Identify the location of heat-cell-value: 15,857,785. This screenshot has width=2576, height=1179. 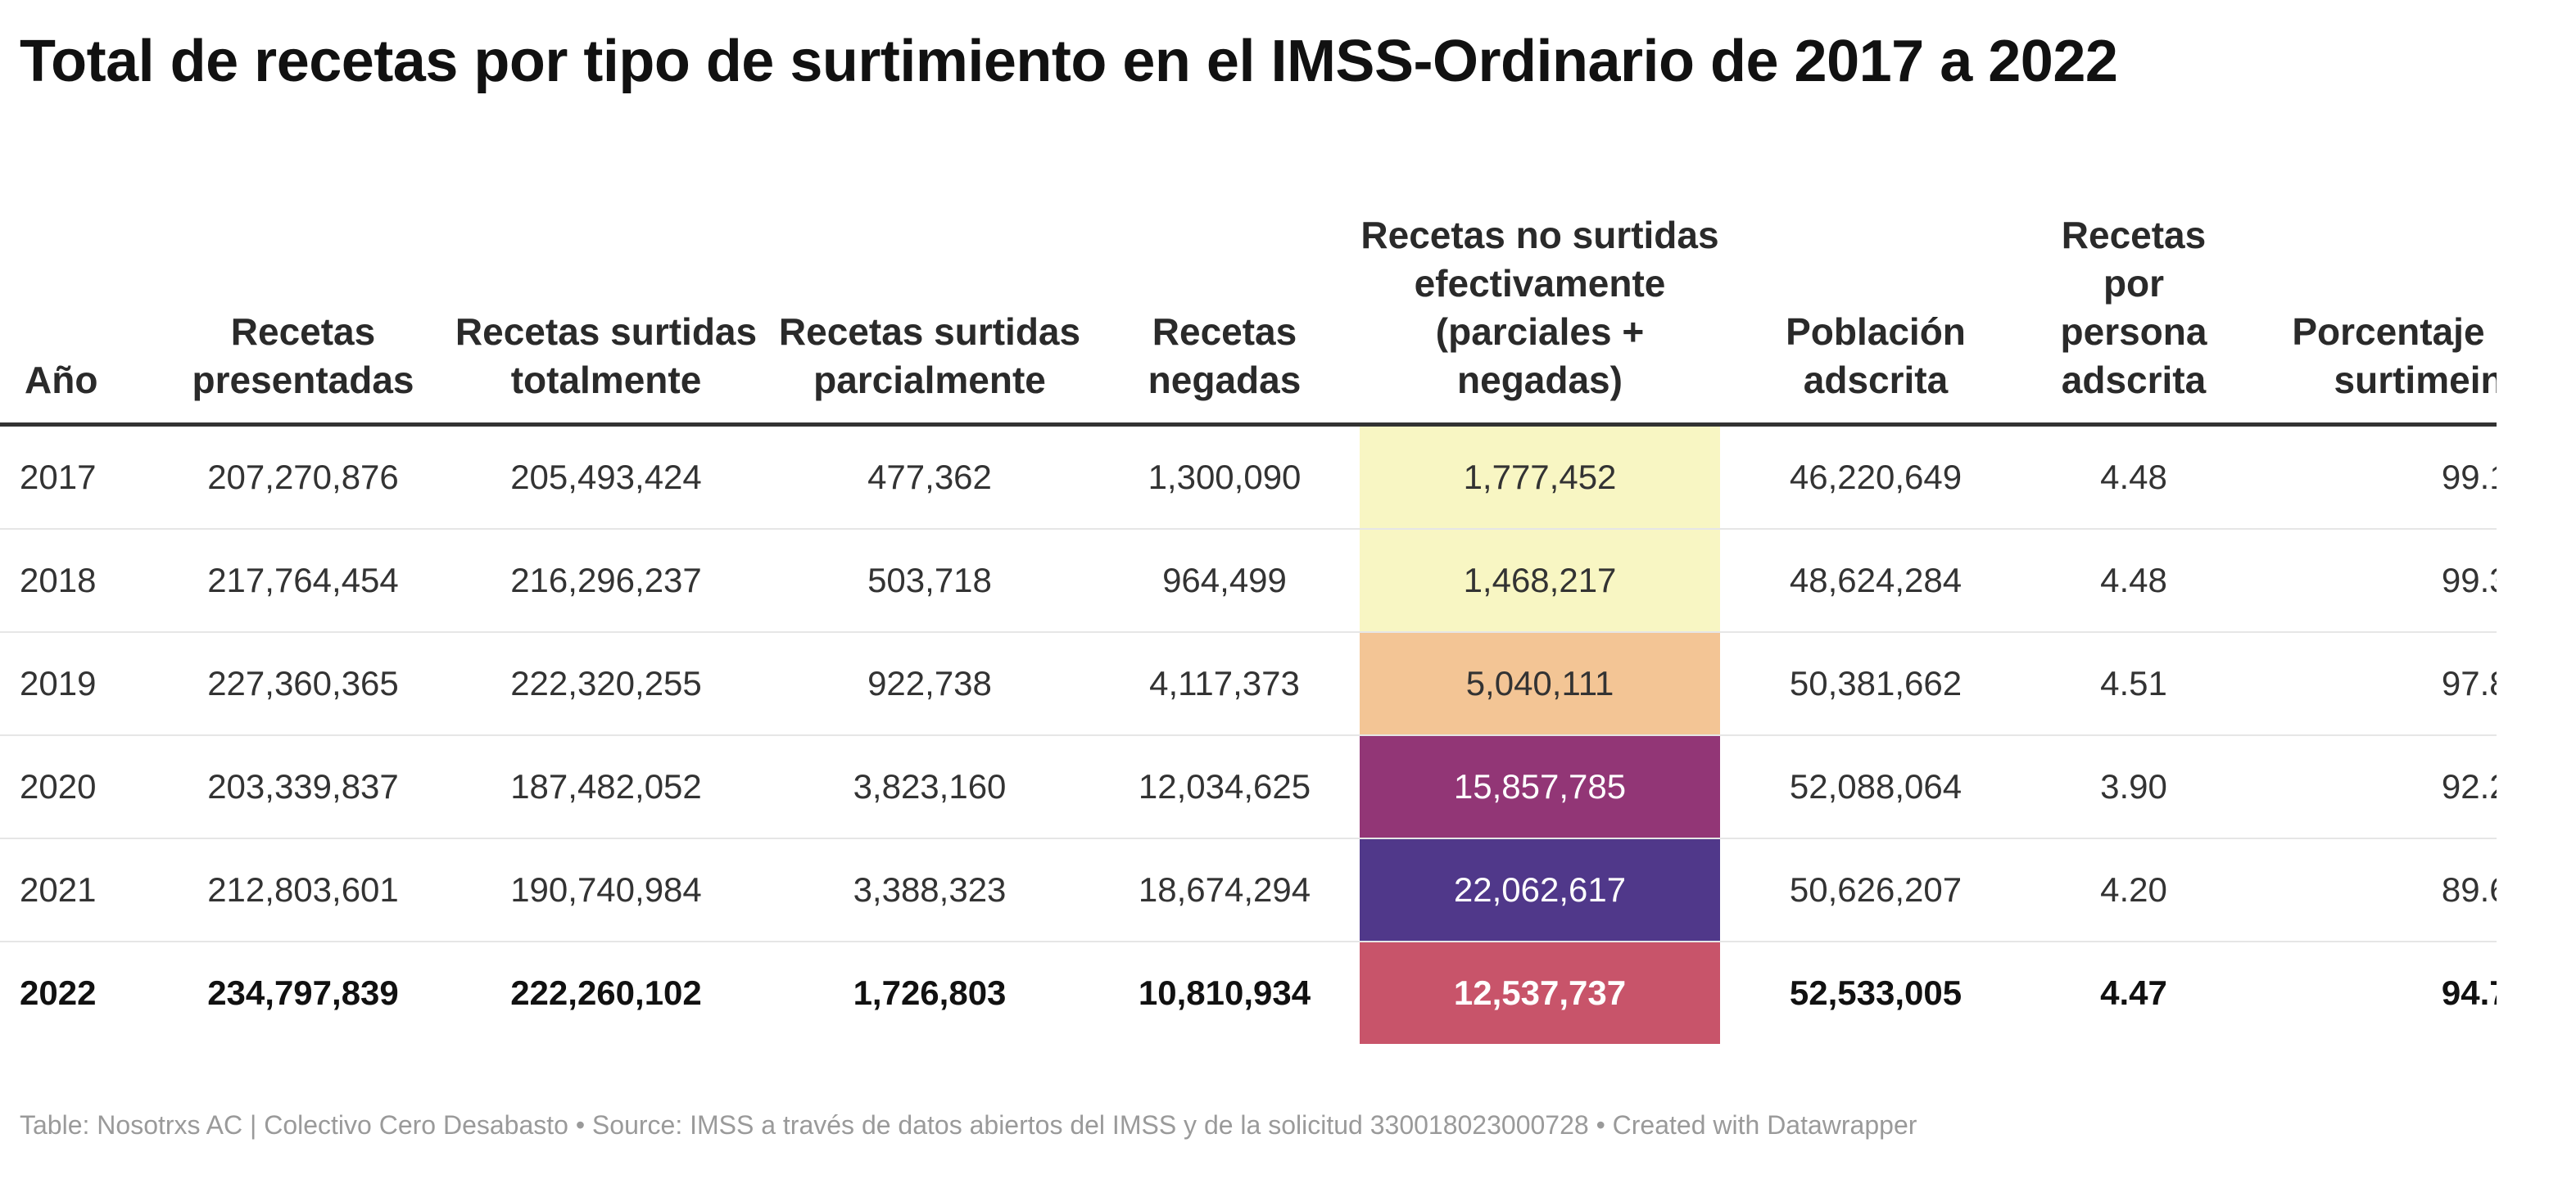
(1540, 786).